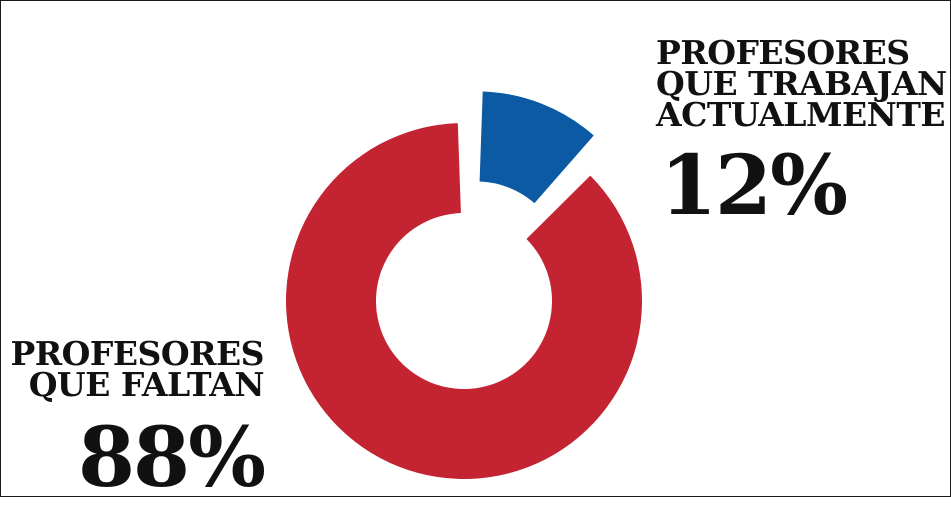  What do you see at coordinates (801, 114) in the screenshot?
I see `slice-label-line: ACTUALMENTE` at bounding box center [801, 114].